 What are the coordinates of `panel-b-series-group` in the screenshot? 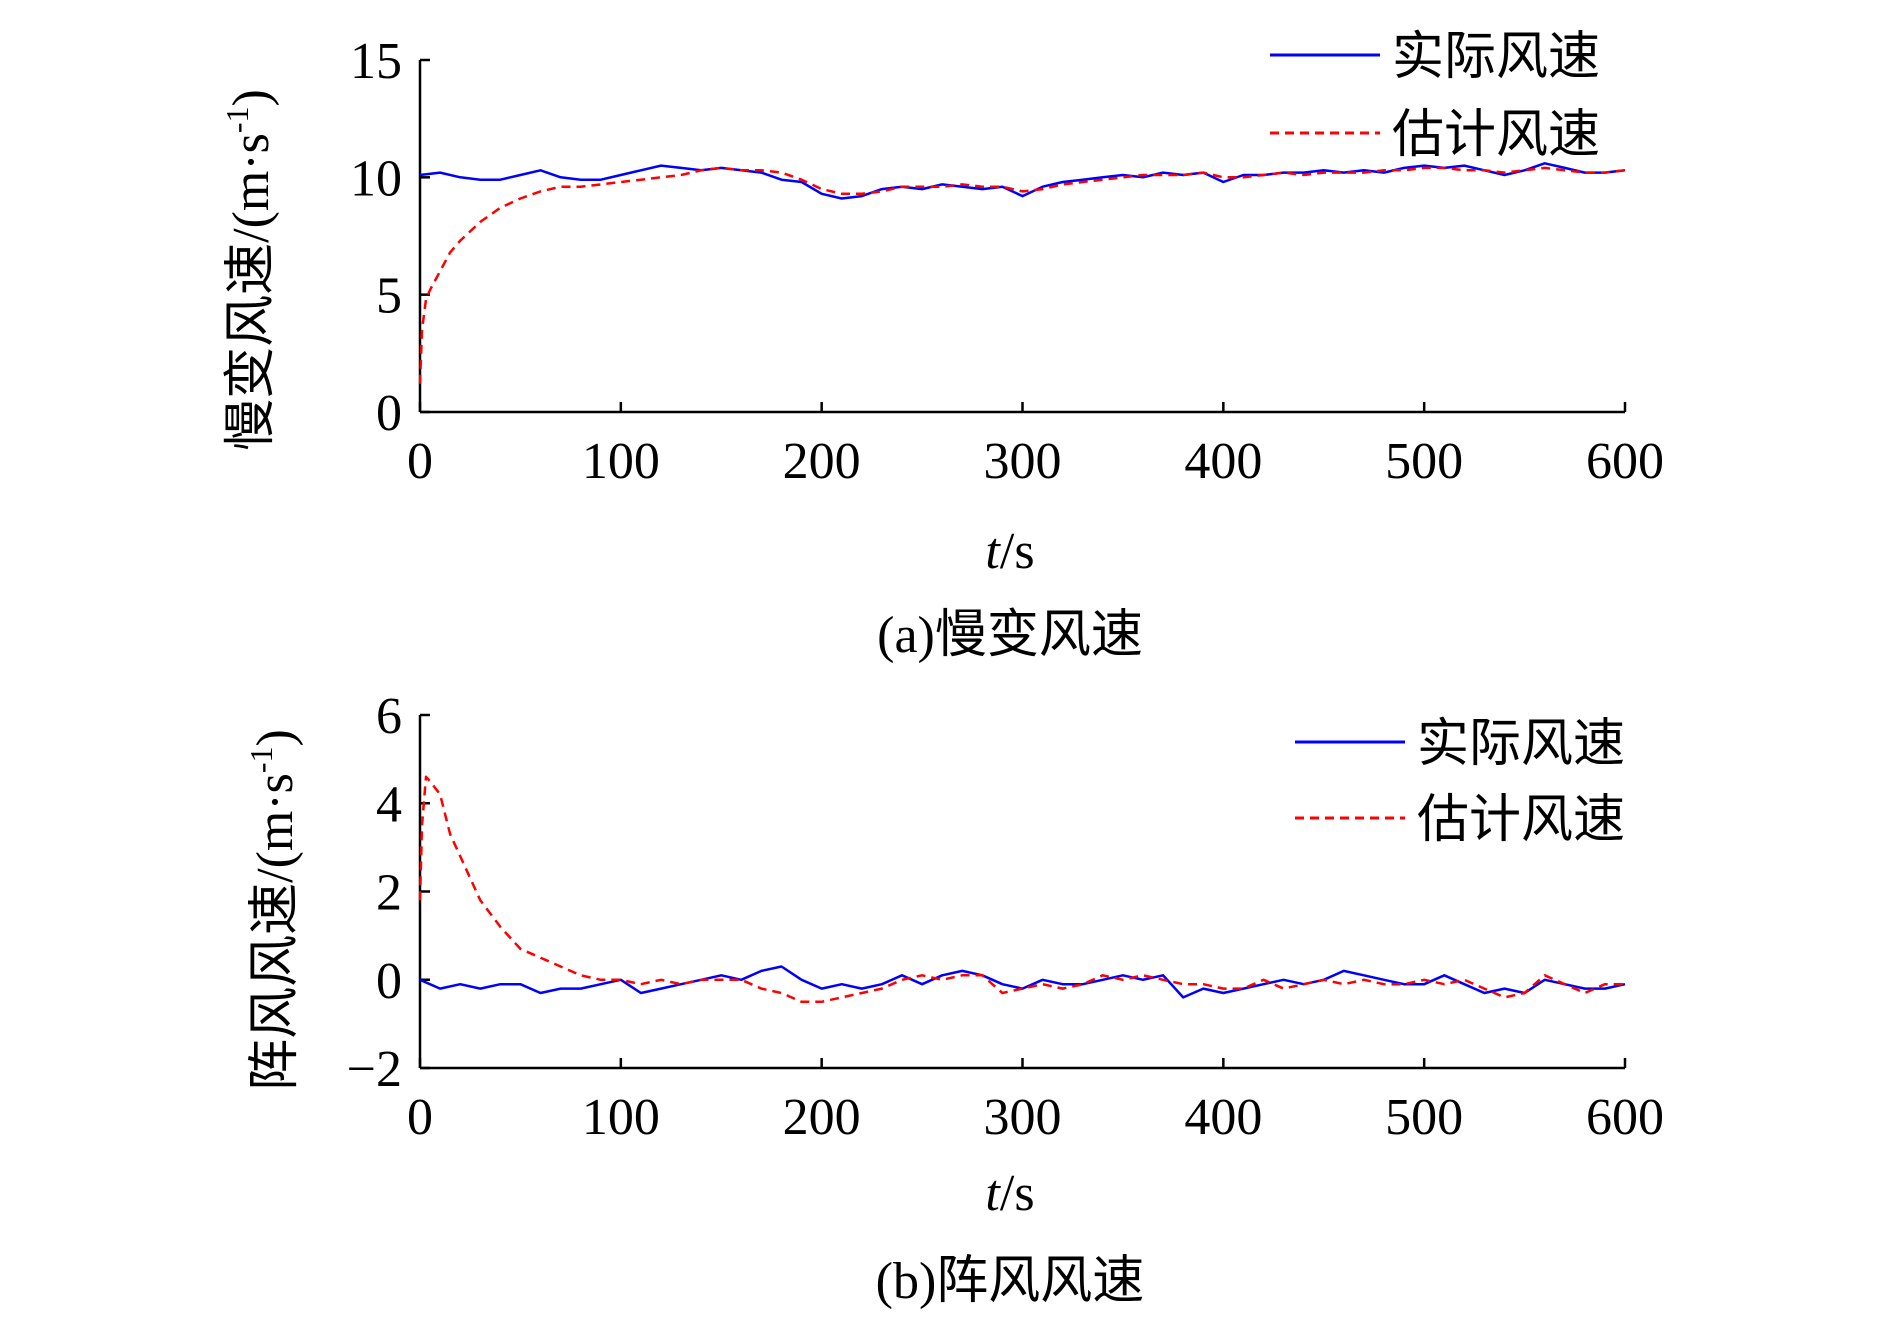 It's located at (1022, 889).